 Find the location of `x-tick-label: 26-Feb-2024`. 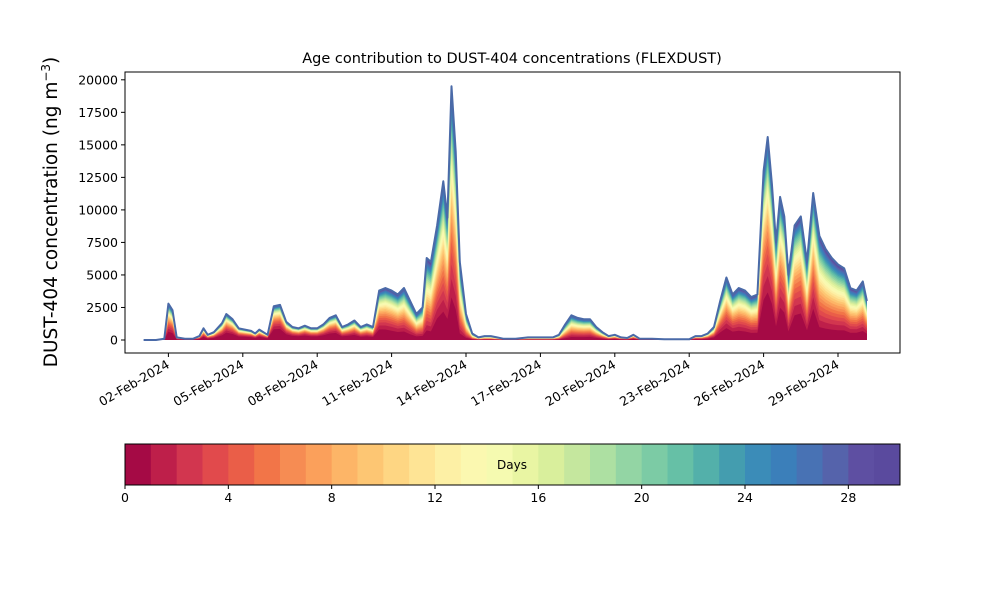

x-tick-label: 26-Feb-2024 is located at coordinates (729, 383).